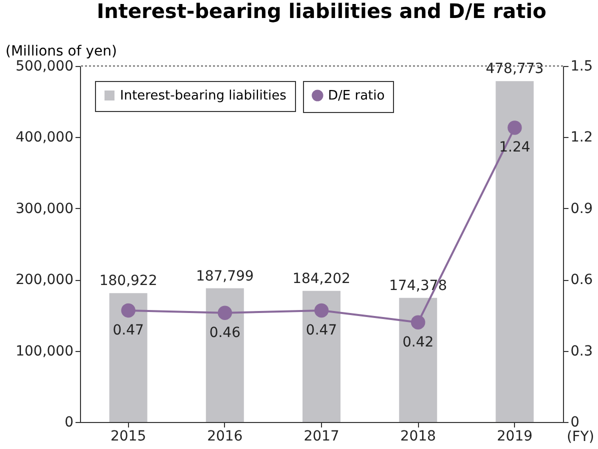  What do you see at coordinates (581, 66) in the screenshot?
I see `y2-tick-label: 1.5` at bounding box center [581, 66].